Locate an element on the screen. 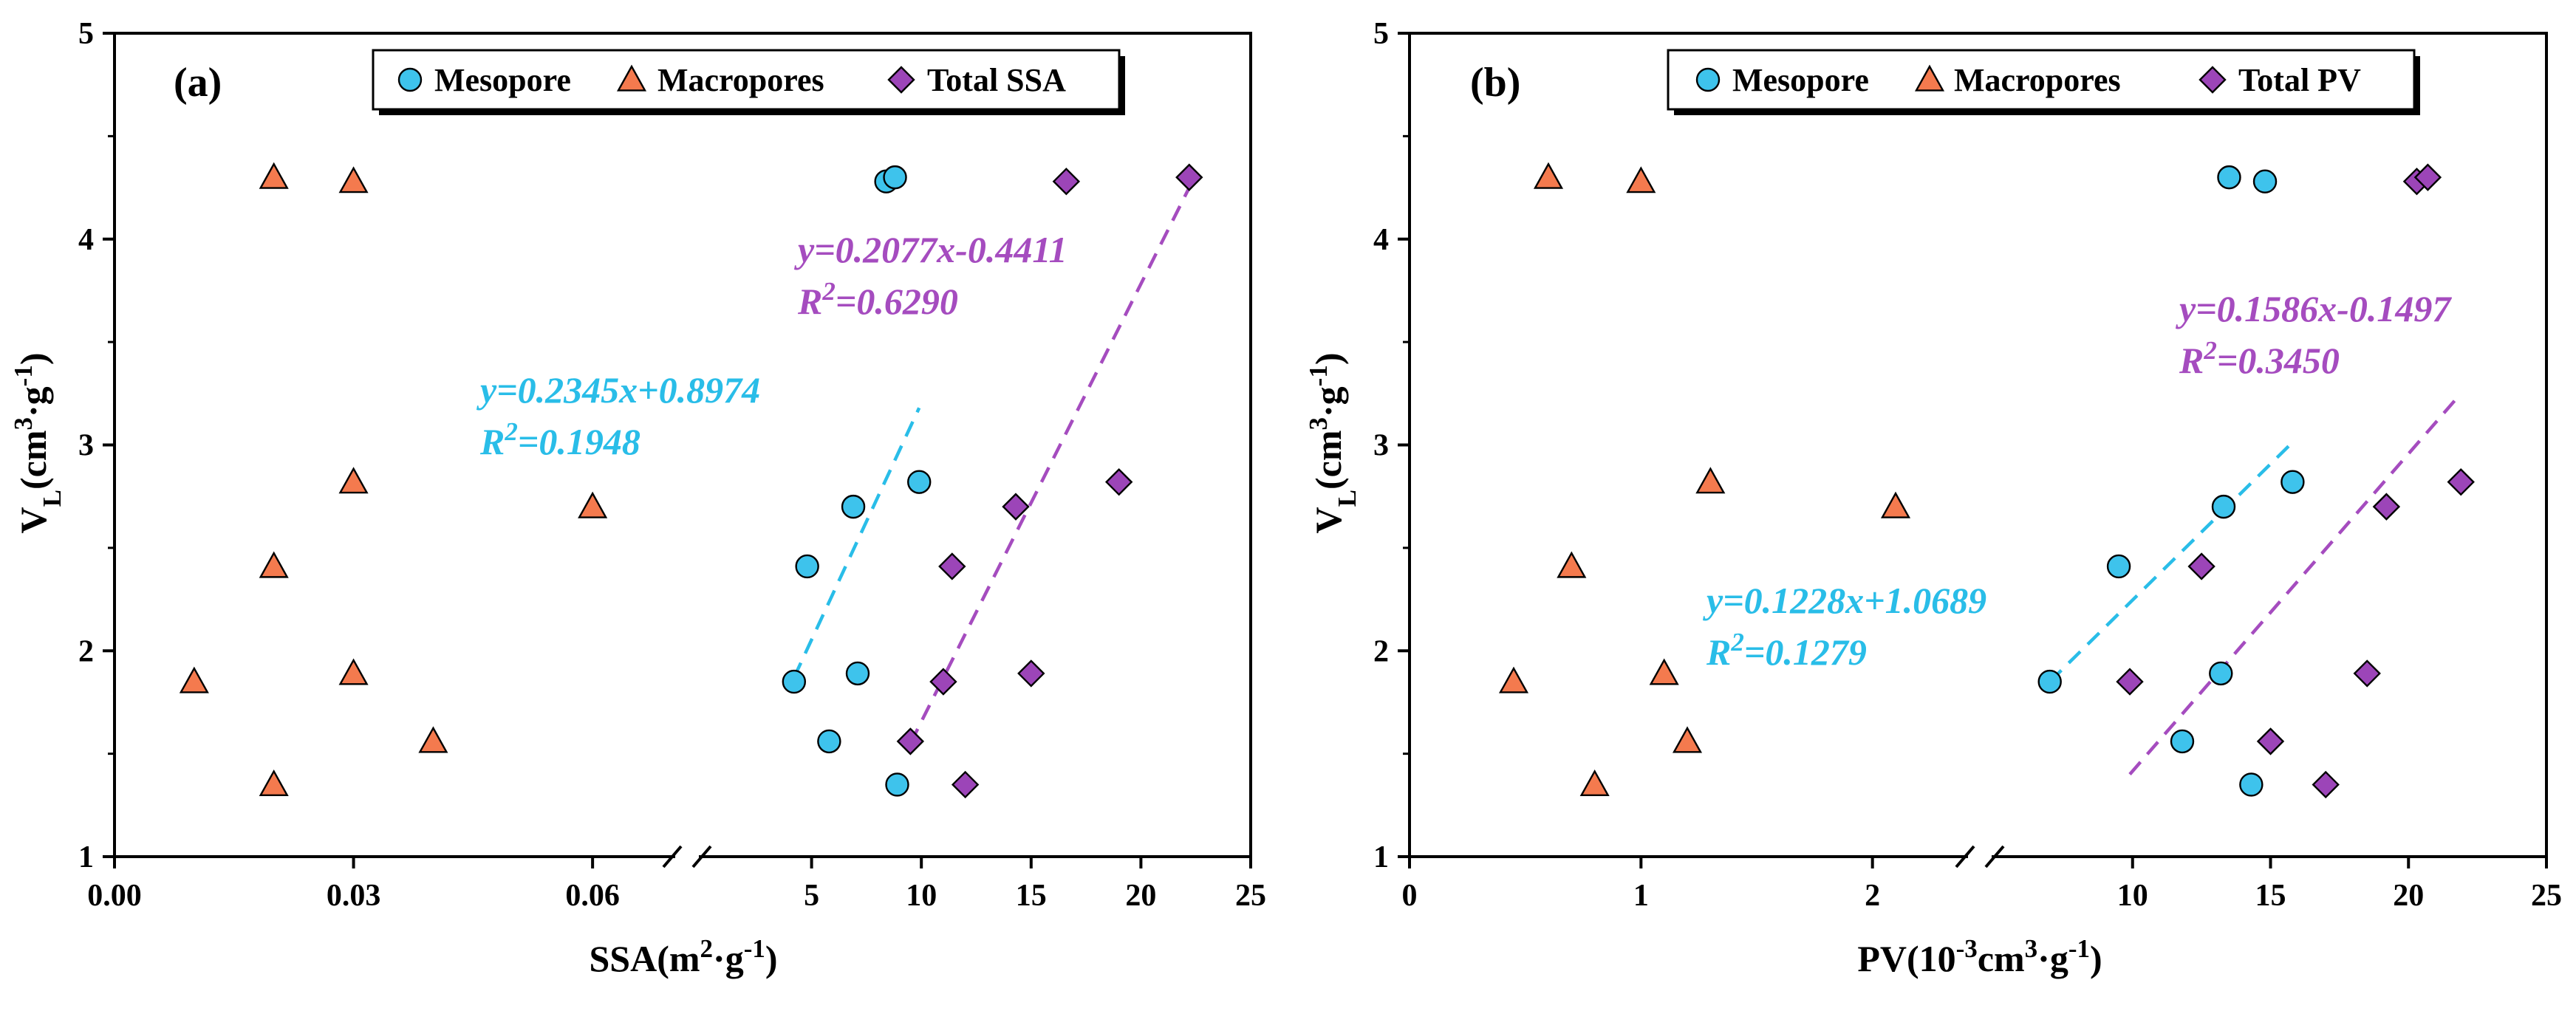  legend: Mesopore Macropores Total SSA is located at coordinates (748, 82).